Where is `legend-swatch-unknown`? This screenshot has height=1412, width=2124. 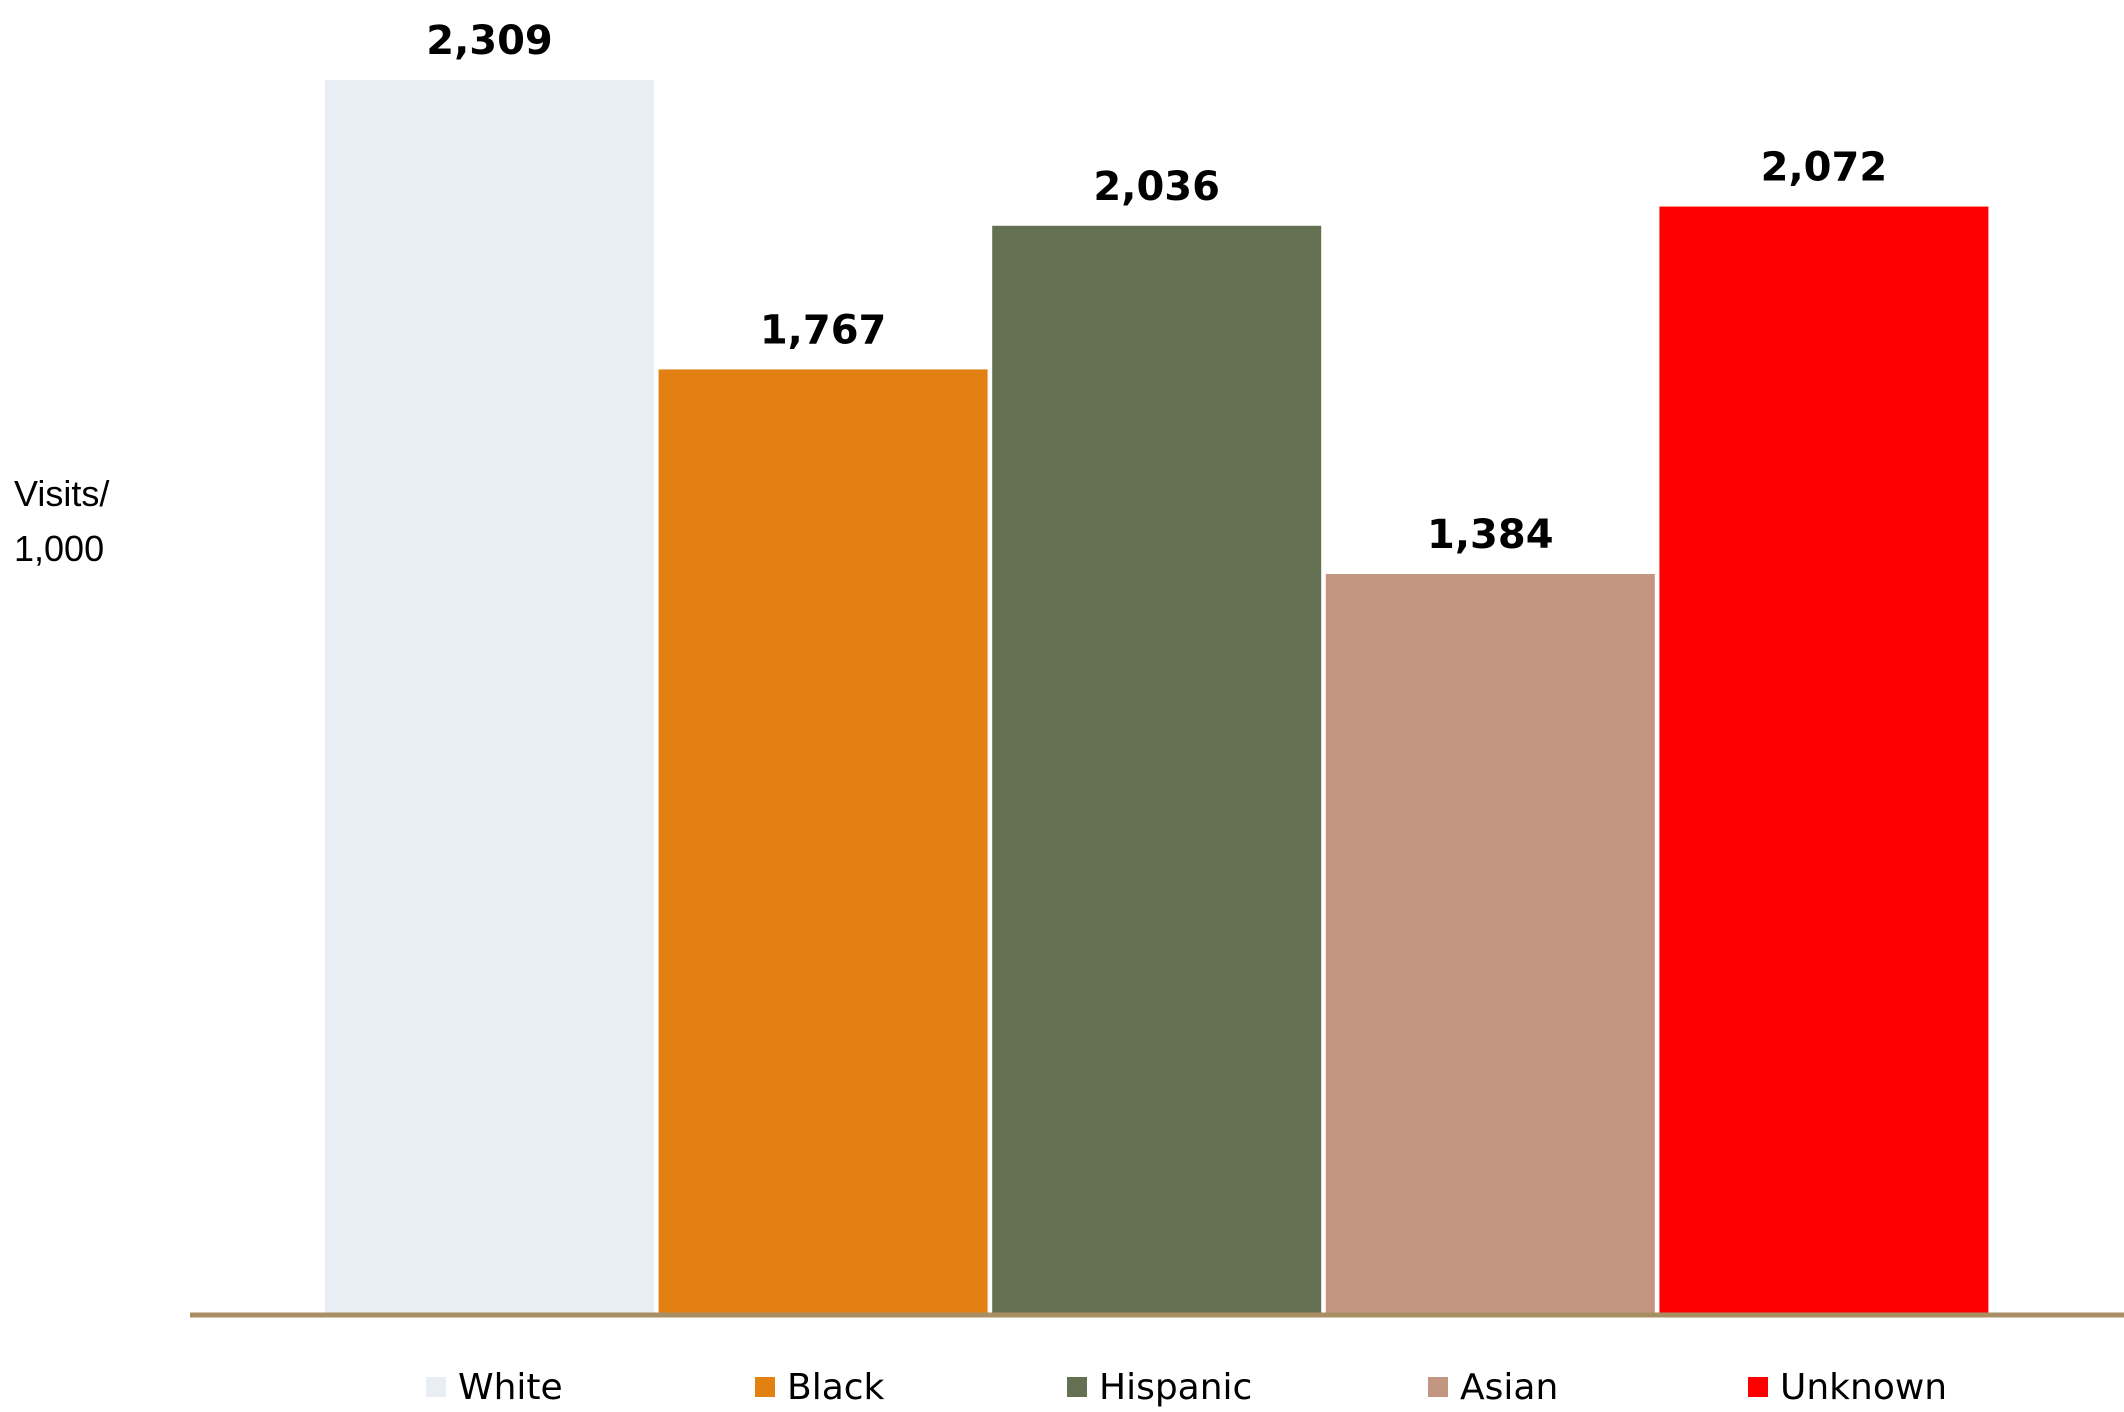
legend-swatch-unknown is located at coordinates (1758, 1387).